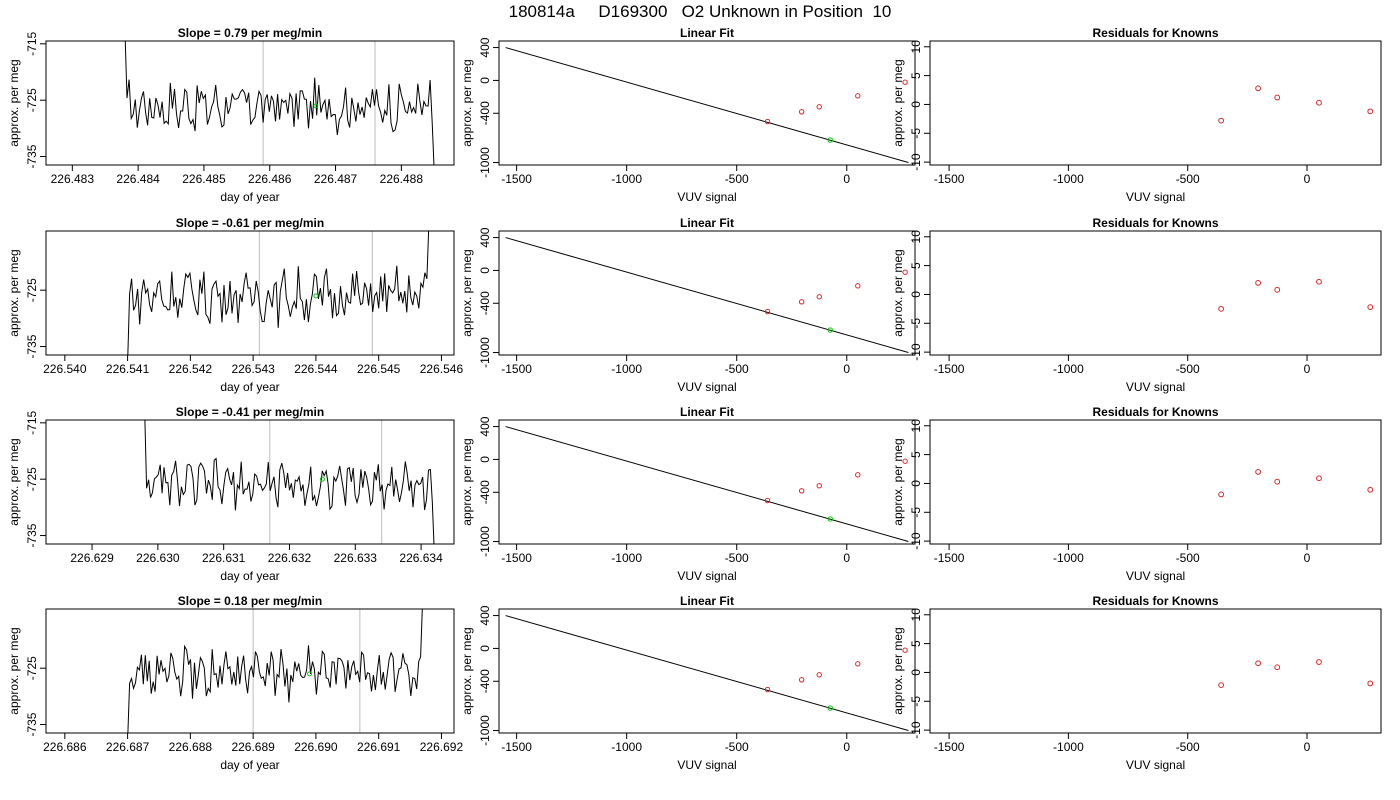  Describe the element at coordinates (442, 369) in the screenshot. I see `x-tick-label: 226.546` at that location.